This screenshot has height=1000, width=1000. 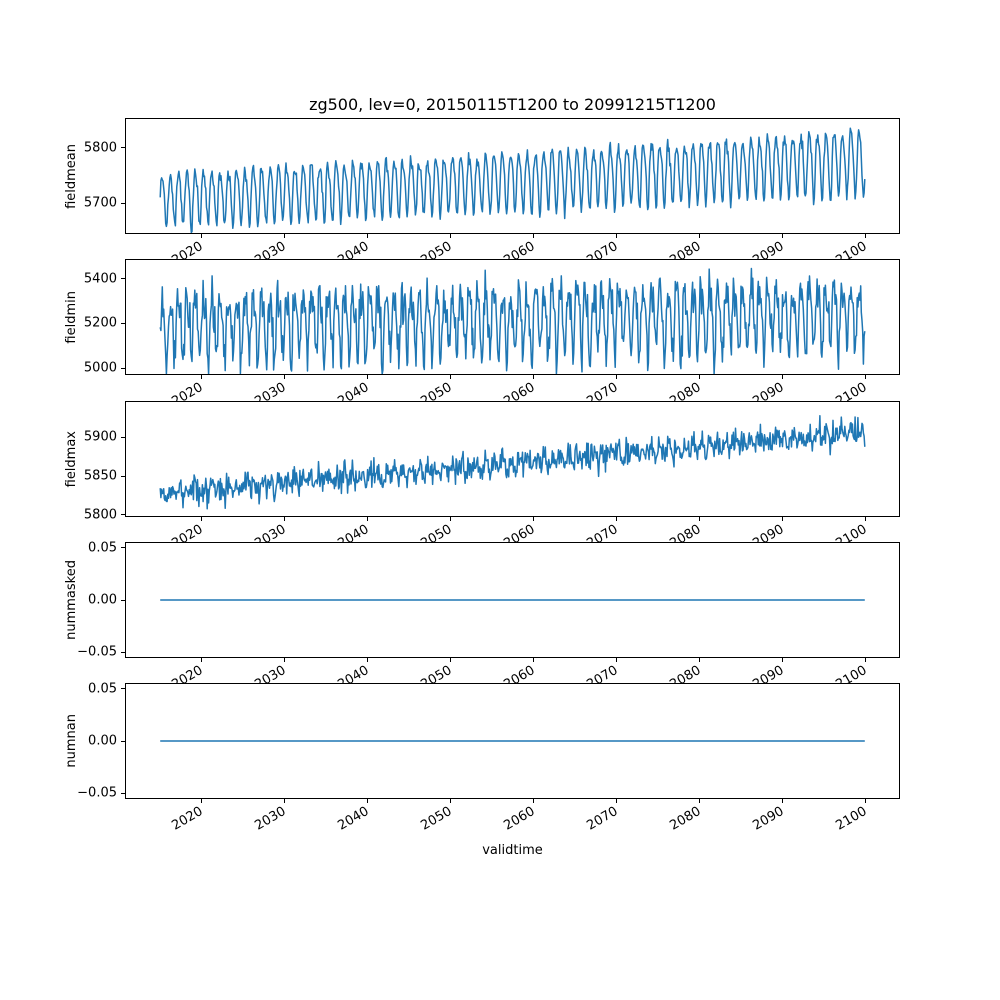 I want to click on y-axis-label: fieldmin, so click(x=71, y=317).